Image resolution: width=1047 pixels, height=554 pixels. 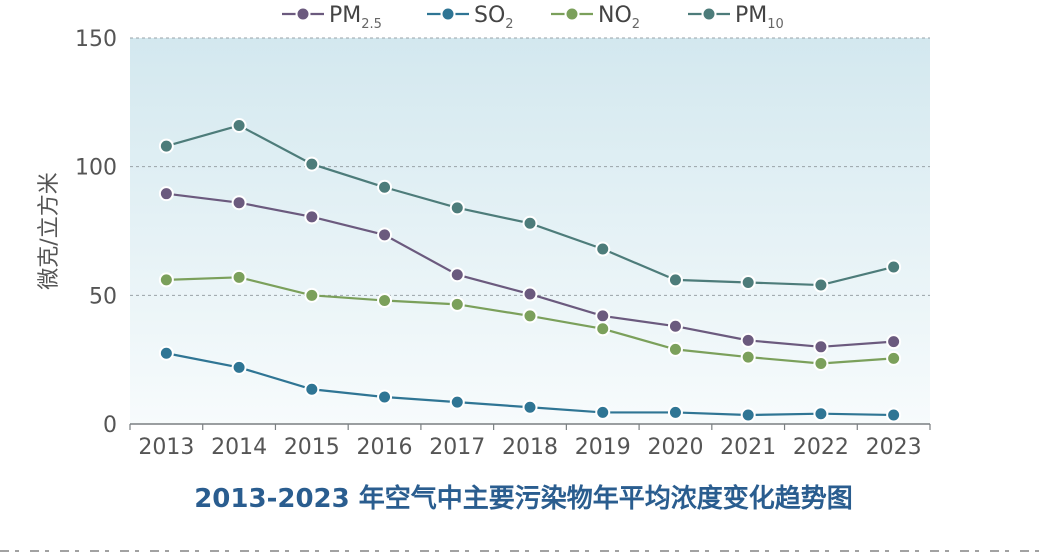 I want to click on legend-label-subscript: 2.5, so click(x=371, y=24).